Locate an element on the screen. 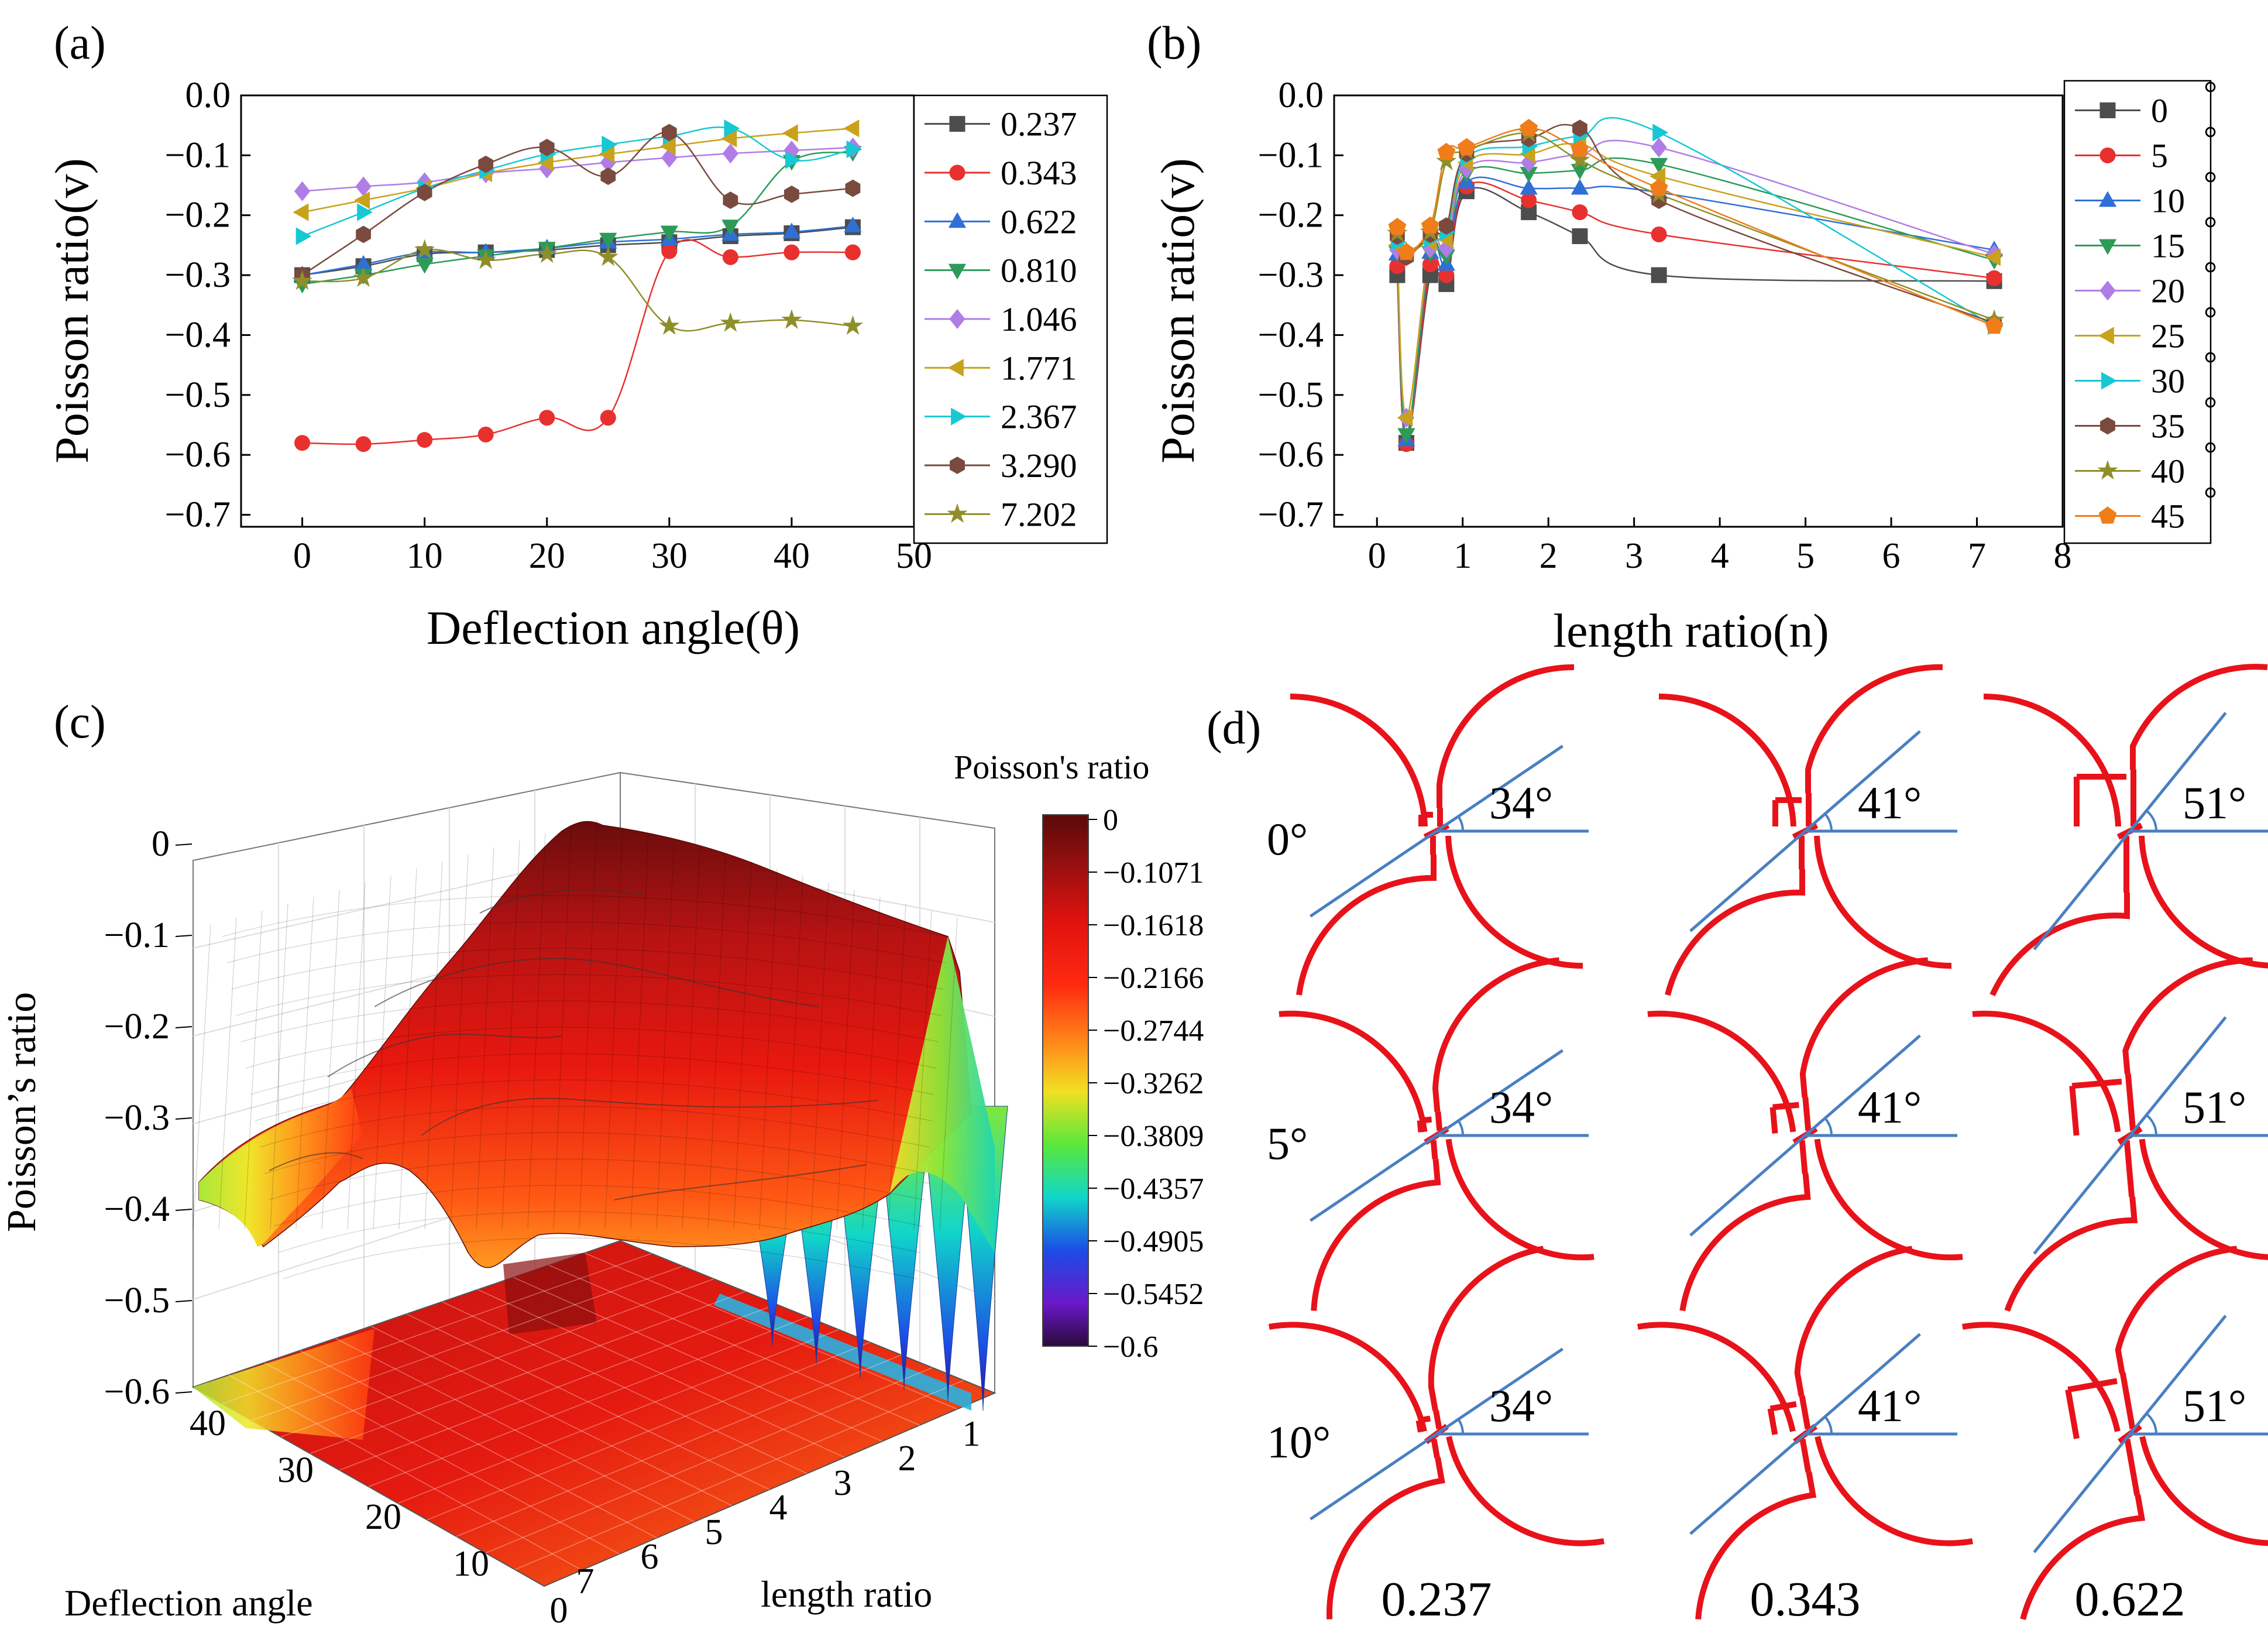 The image size is (2268, 1633). series-line-1.046 is located at coordinates (577, 169).